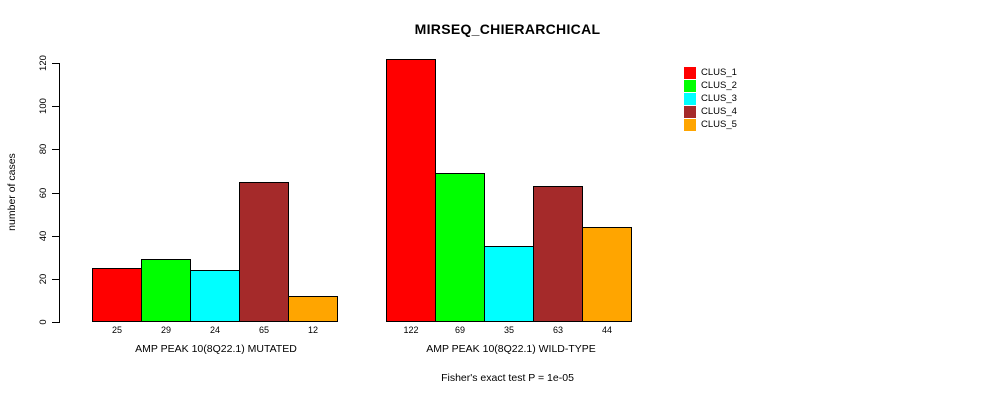  I want to click on group-label-mutated: AMP PEAK 10(8Q22.1) MUTATED, so click(216, 349).